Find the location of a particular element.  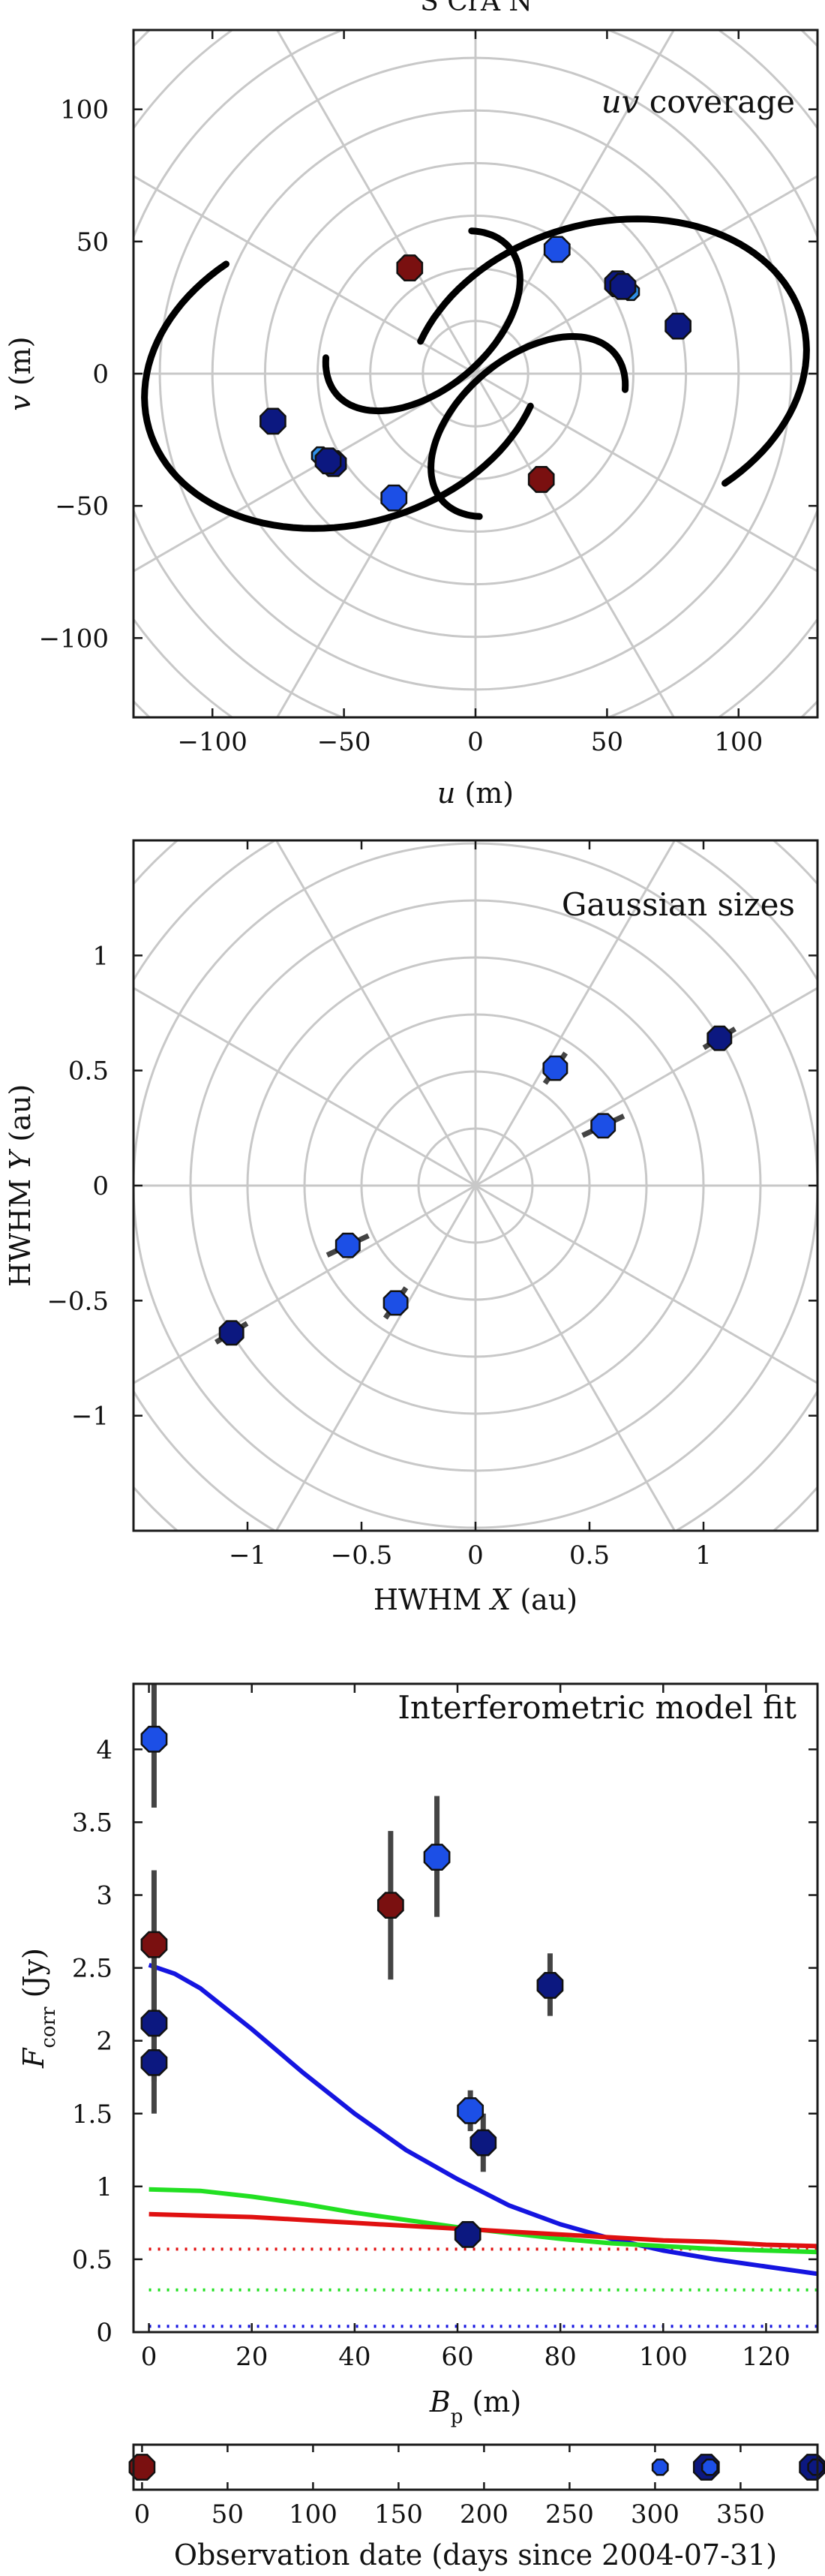

sizes-x-axis-label: HWHM X (au) is located at coordinates (476, 1599).